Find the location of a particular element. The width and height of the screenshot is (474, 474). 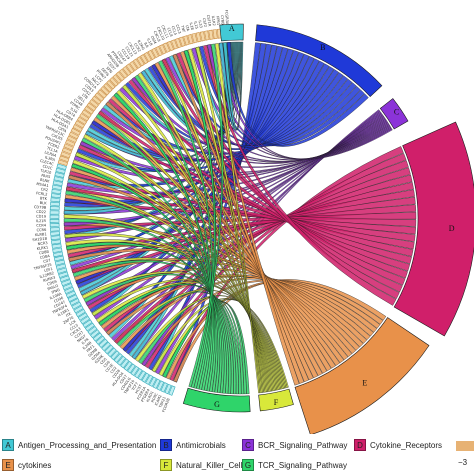

gene-label: TNFRSF25 is located at coordinates (42, 267).